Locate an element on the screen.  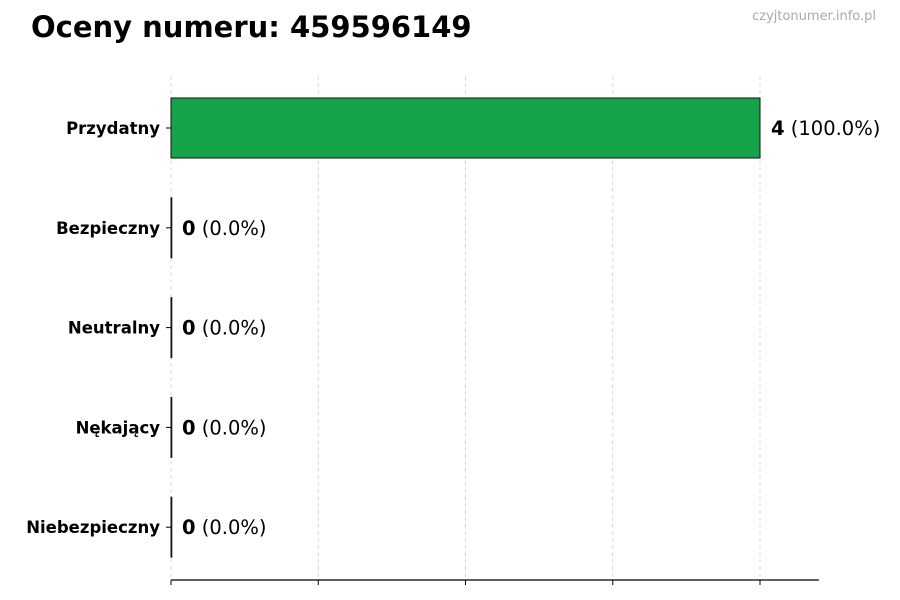
y-tick-label: Przydatny is located at coordinates (113, 128).